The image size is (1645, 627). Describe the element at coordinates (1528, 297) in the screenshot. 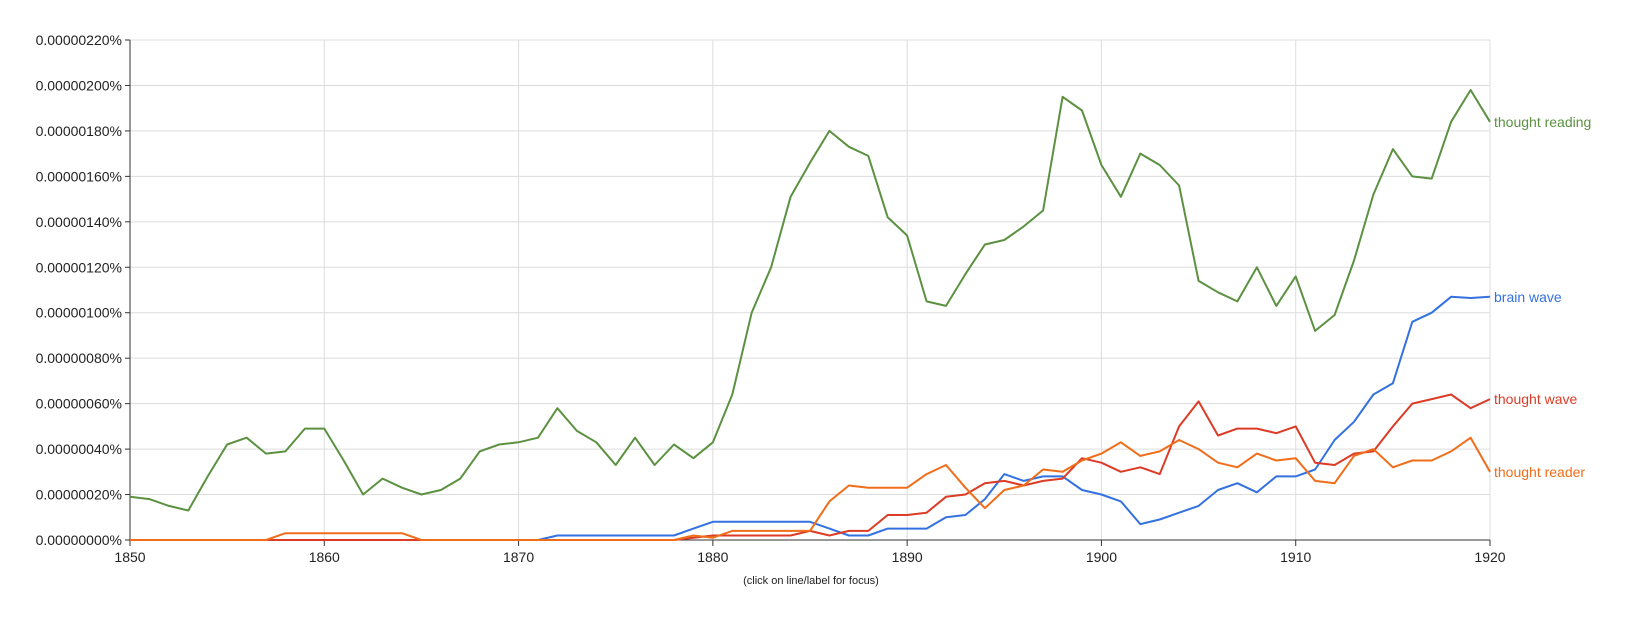

I see `series-label-brain-wave: brain wave` at that location.